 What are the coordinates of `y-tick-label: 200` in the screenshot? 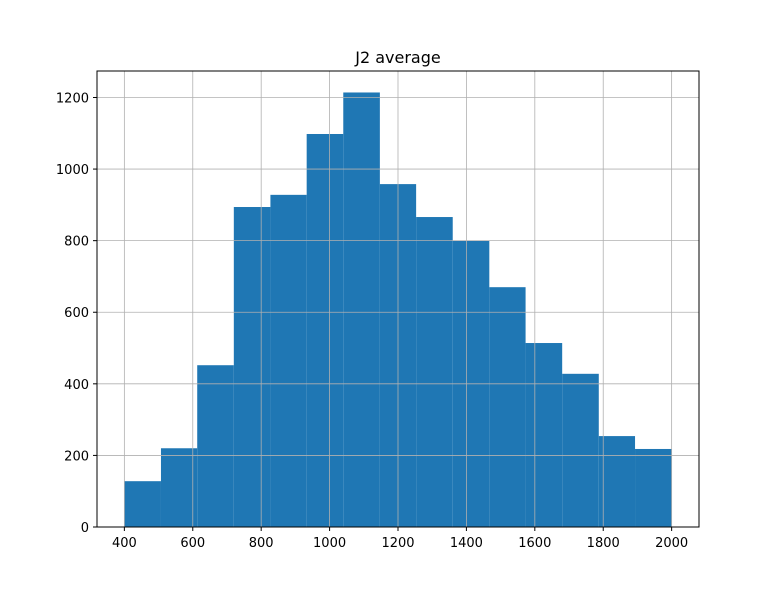 It's located at (76, 456).